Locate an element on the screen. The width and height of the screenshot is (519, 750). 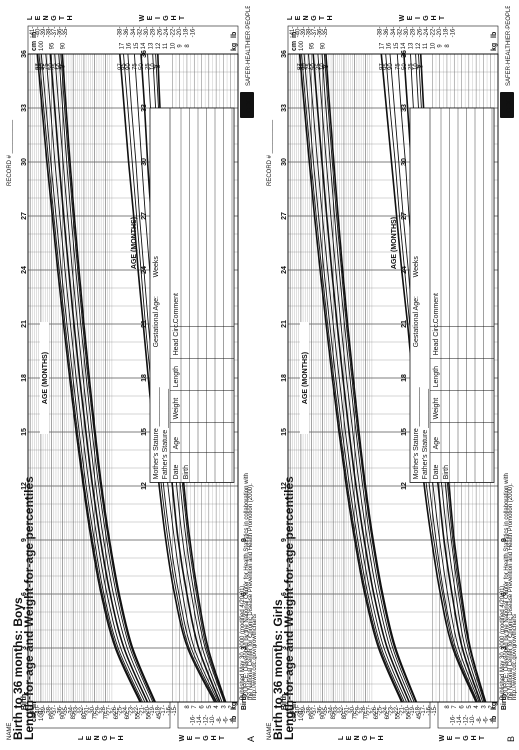
length-in-tick-right: -37- is located at coordinates (315, 32).